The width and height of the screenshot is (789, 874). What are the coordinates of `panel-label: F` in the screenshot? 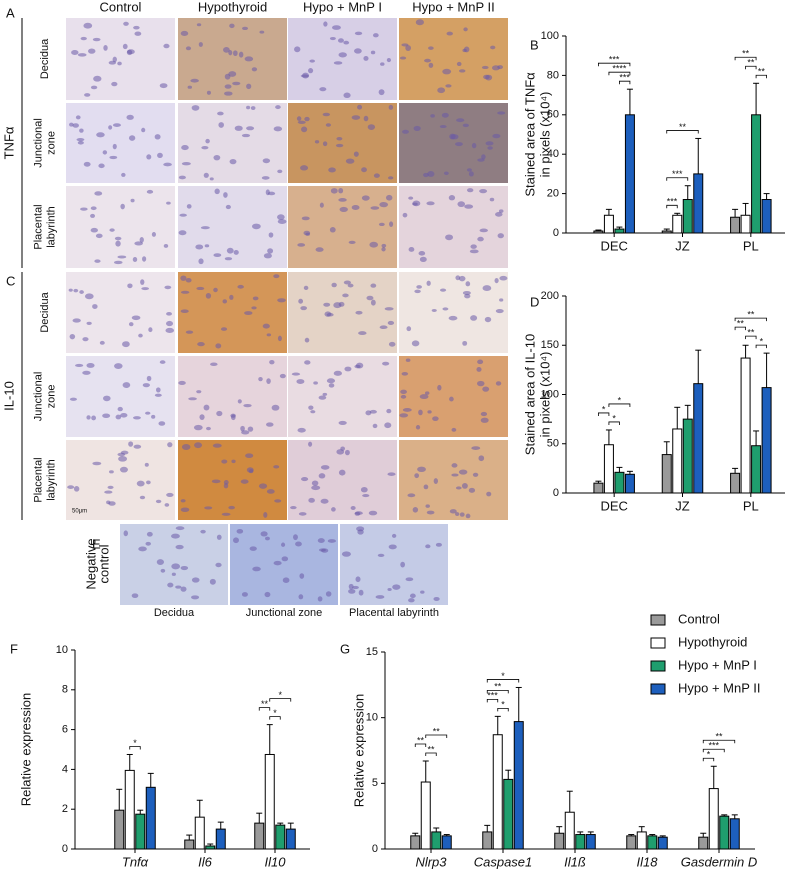 It's located at (14, 648).